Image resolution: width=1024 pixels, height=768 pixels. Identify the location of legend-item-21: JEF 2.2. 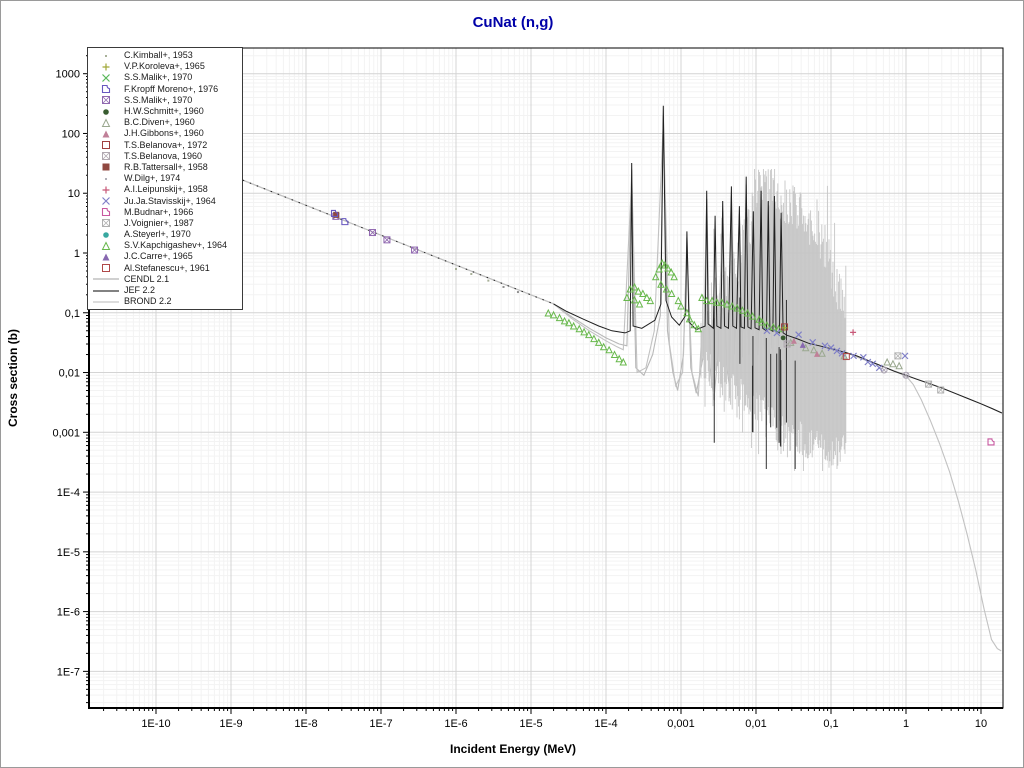
(165, 290).